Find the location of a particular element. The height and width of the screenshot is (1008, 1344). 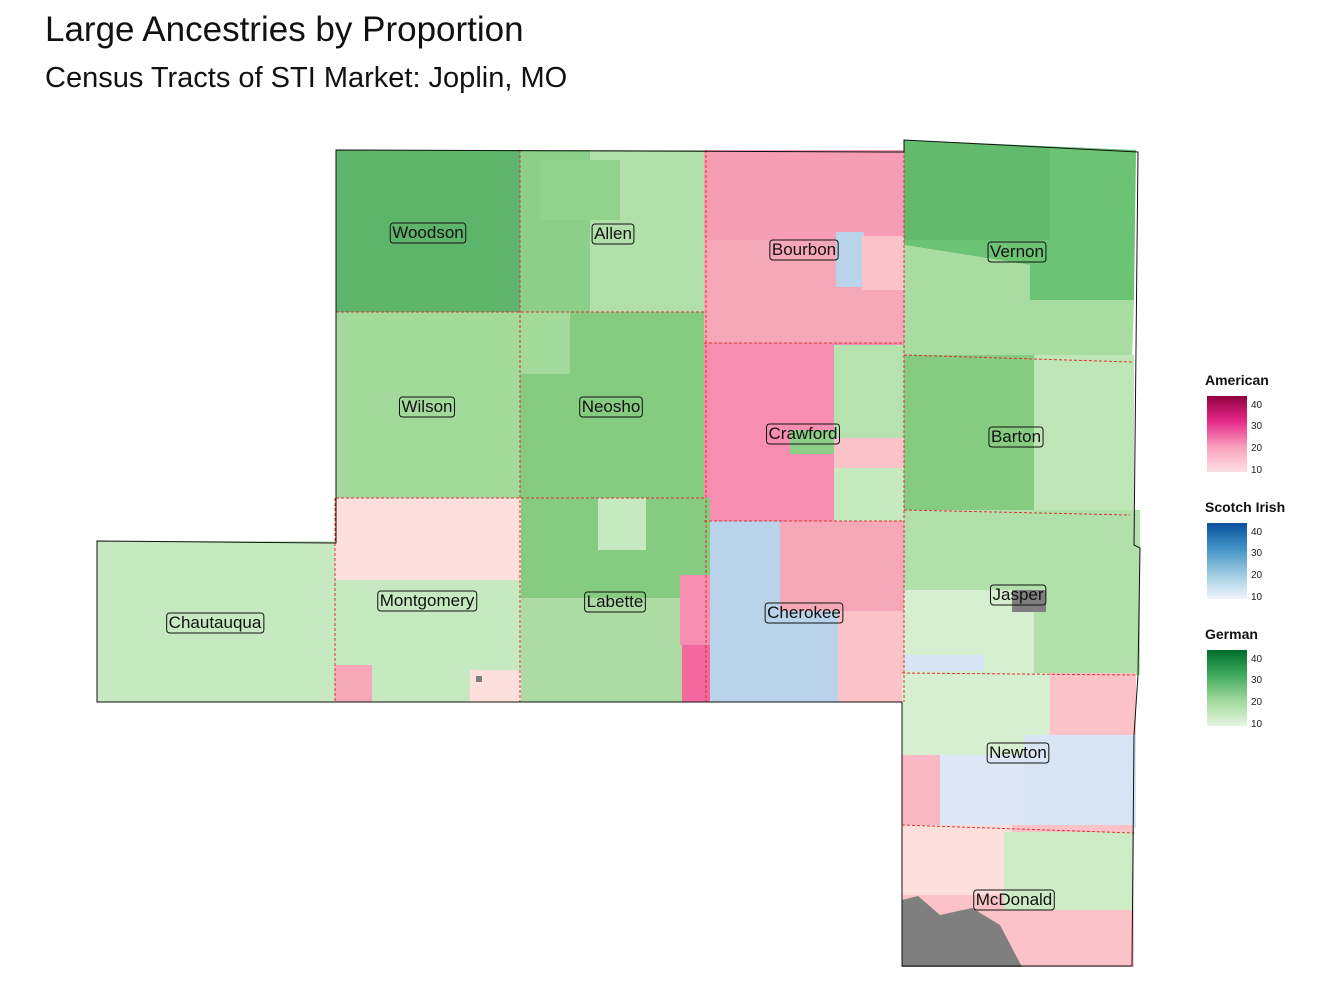

county-label-text: Jasper is located at coordinates (1017, 594).